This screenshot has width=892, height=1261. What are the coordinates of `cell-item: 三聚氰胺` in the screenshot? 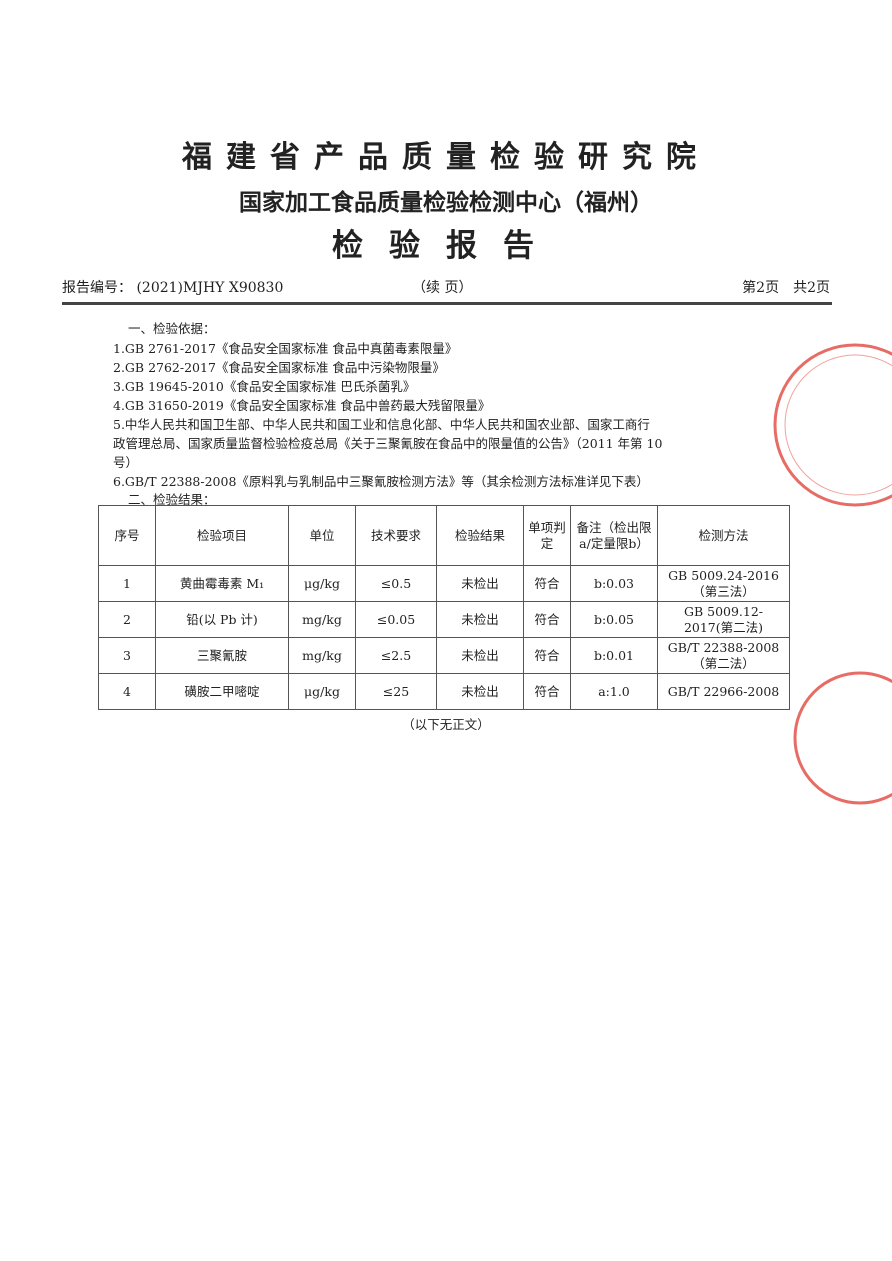 It's located at (222, 655).